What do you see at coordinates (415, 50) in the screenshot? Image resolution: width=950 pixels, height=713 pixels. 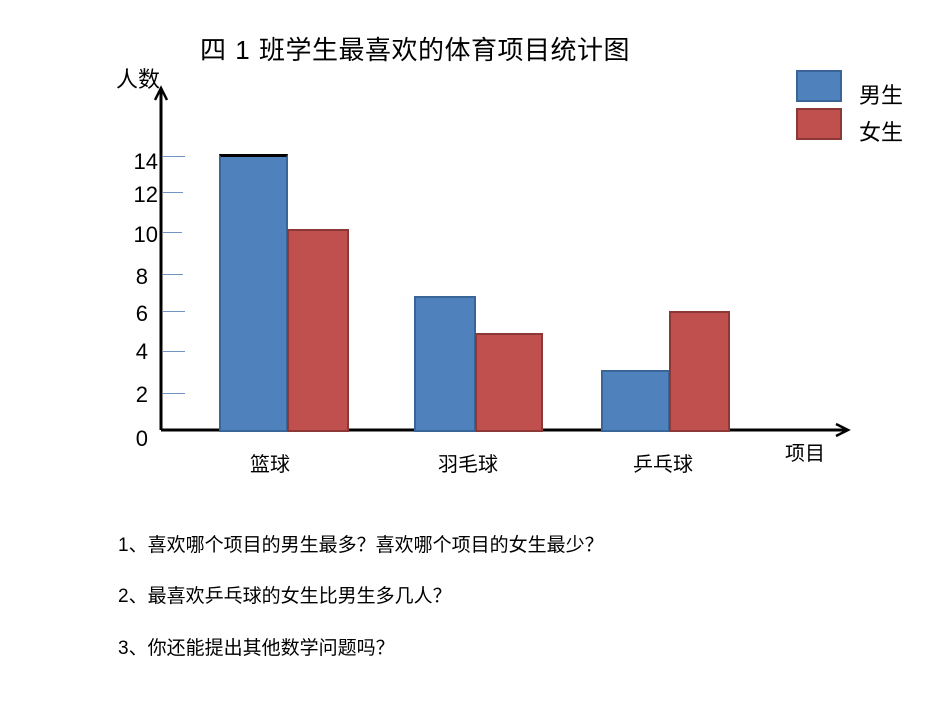 I see `chart-title: 四 1 班学生最喜欢的体育项目统计图` at bounding box center [415, 50].